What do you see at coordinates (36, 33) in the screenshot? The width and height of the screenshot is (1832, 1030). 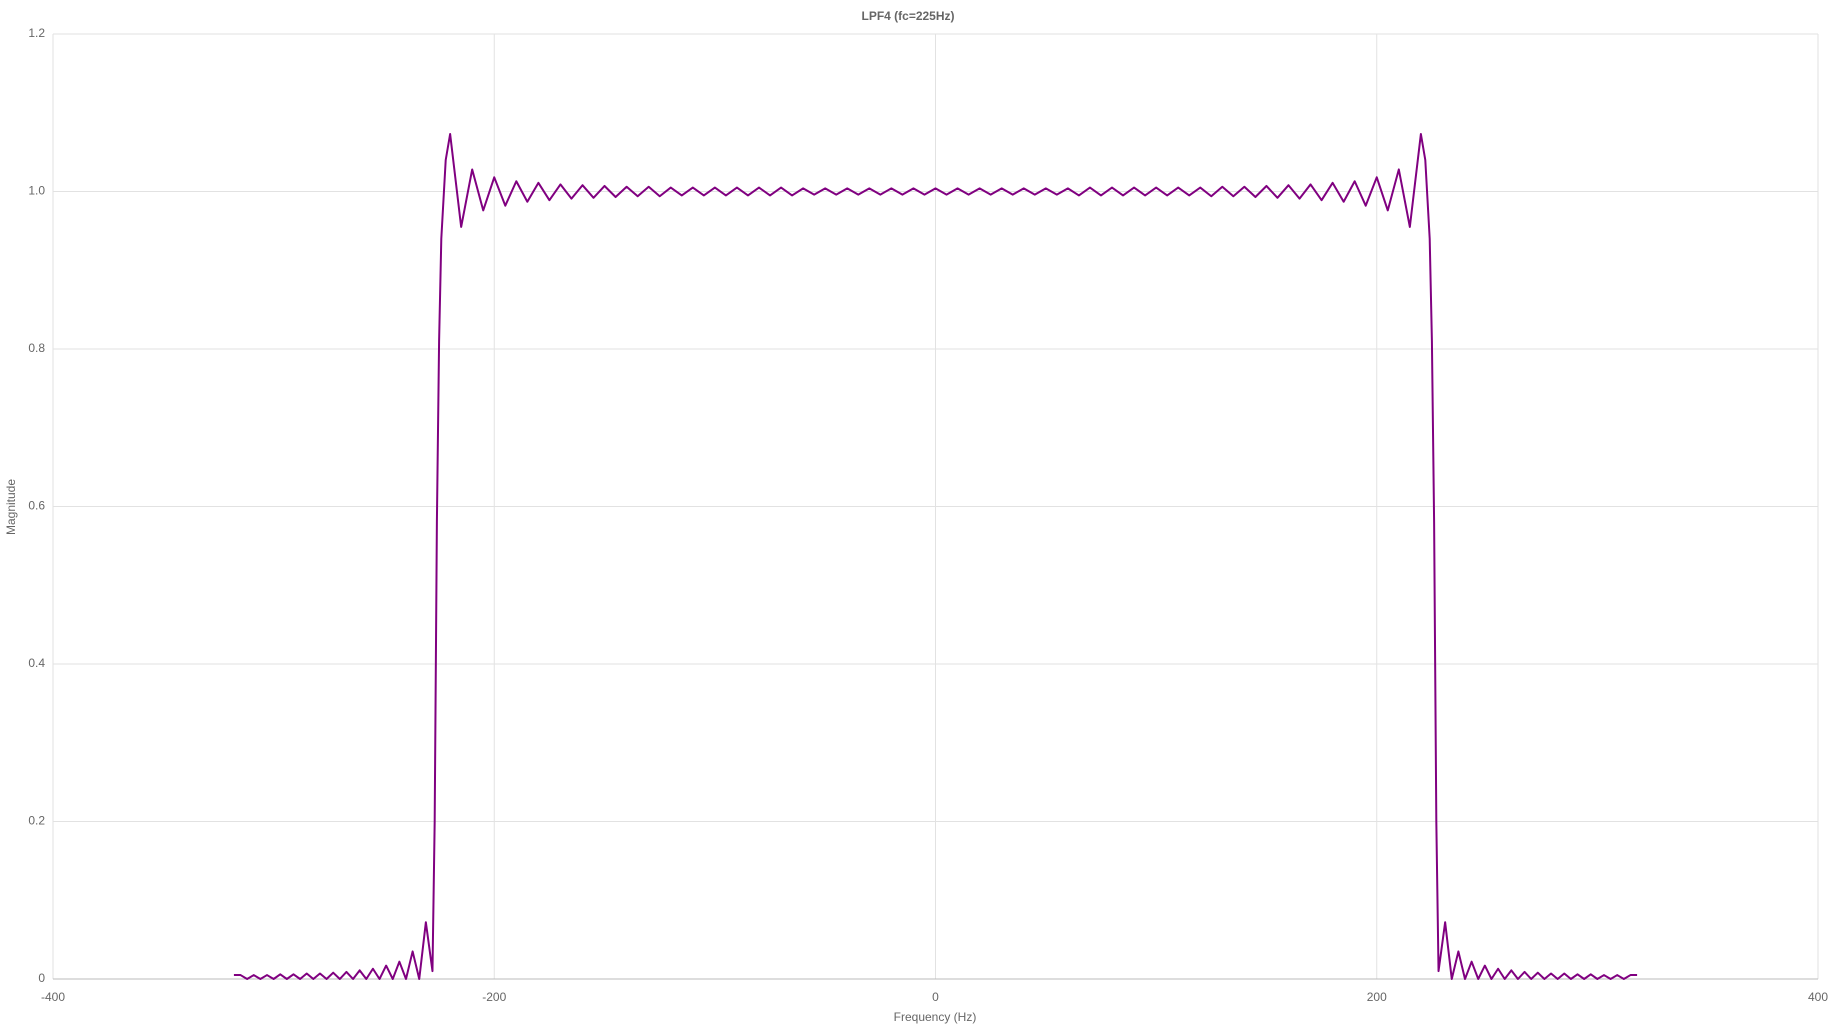 I see `y-tick-label: 1.2` at bounding box center [36, 33].